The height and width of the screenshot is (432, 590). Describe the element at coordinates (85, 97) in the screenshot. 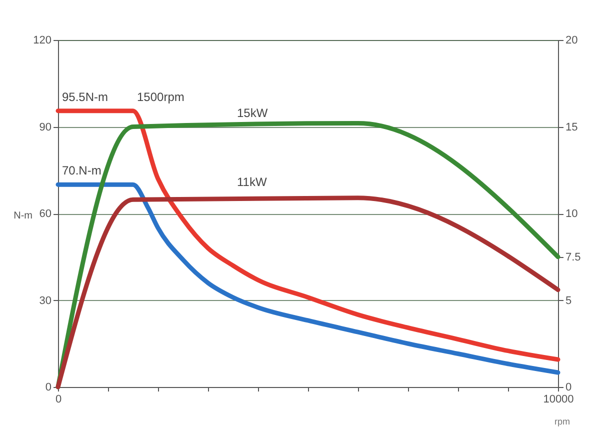

I see `annotation: 95.5N-m` at that location.